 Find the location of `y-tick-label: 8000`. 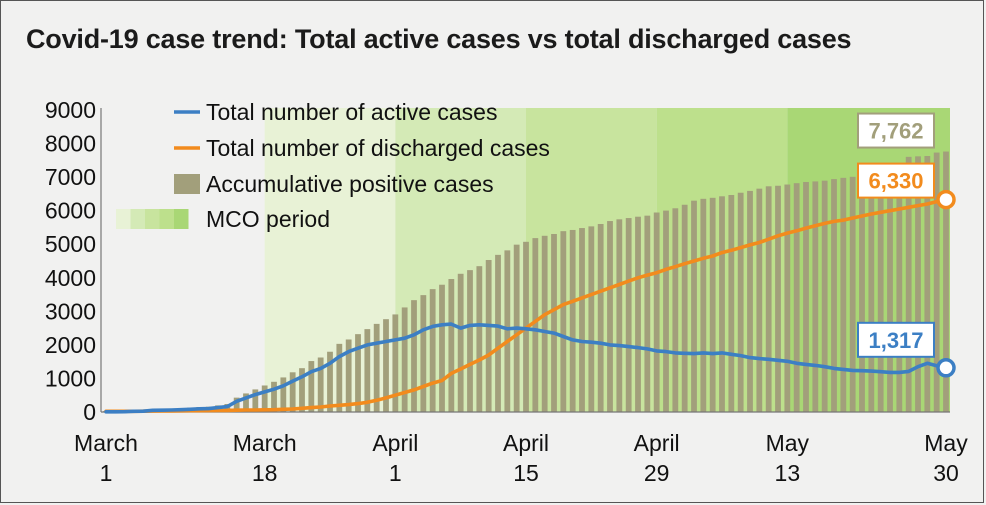

y-tick-label: 8000 is located at coordinates (70, 144).